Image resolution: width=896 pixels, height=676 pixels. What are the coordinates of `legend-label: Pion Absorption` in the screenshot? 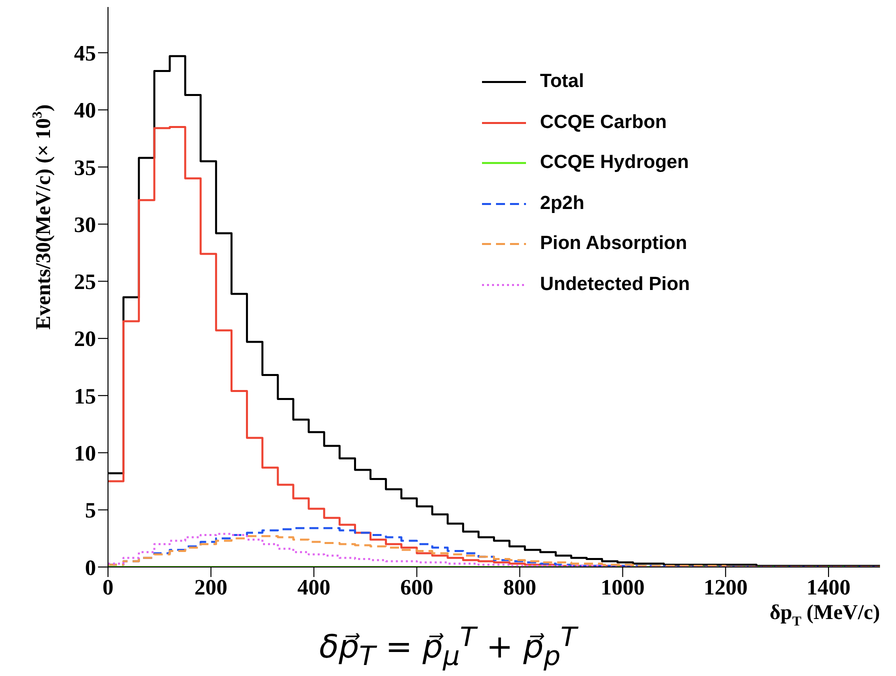 It's located at (614, 244).